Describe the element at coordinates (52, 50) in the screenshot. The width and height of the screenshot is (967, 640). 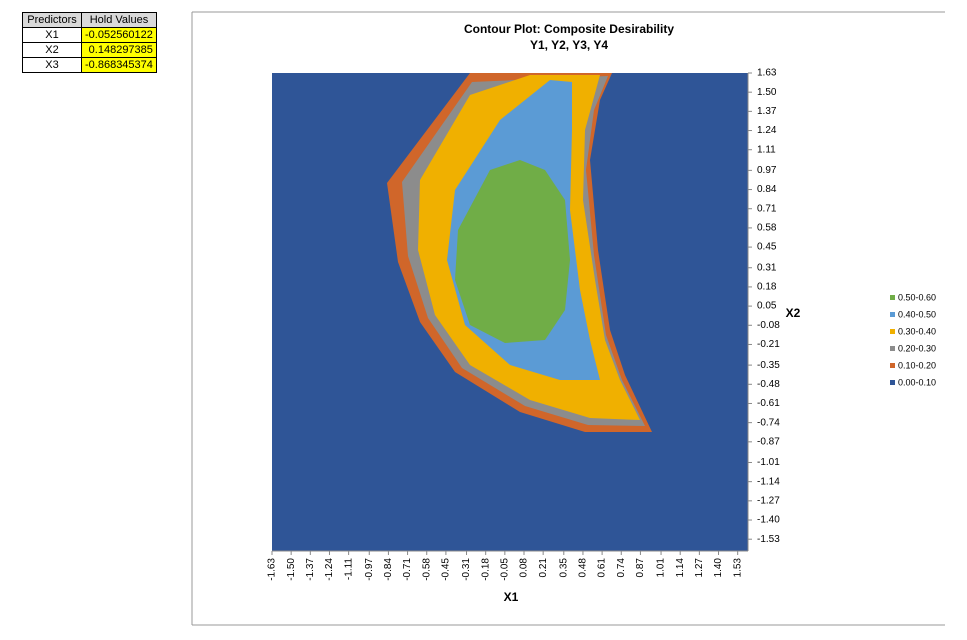
I see `table-cell: X2` at that location.